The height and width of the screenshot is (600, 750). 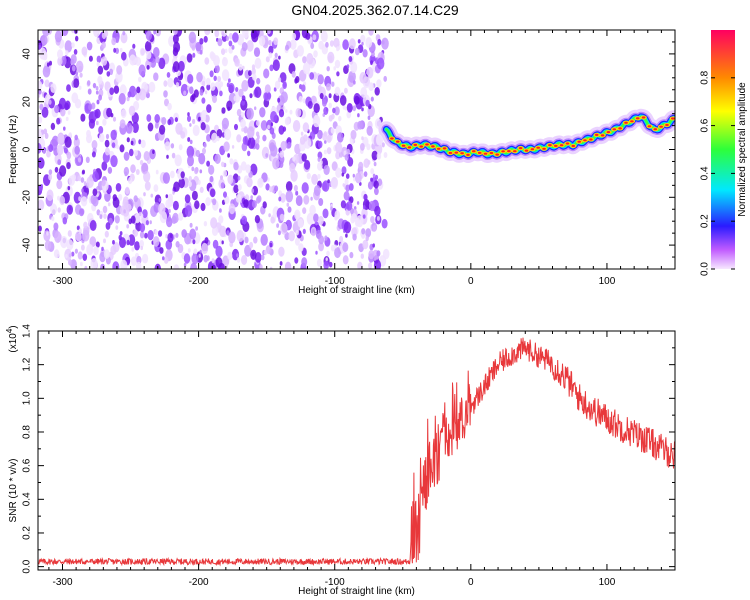 What do you see at coordinates (607, 582) in the screenshot?
I see `x-tick-label: 100` at bounding box center [607, 582].